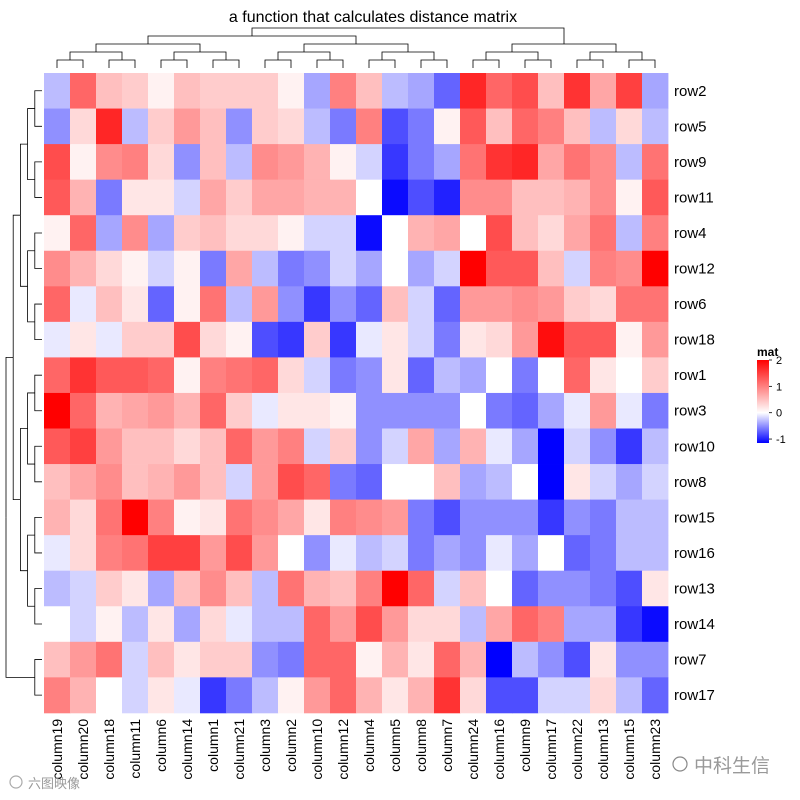 This screenshot has height=800, width=800. What do you see at coordinates (655, 749) in the screenshot?
I see `column-label: column23` at bounding box center [655, 749].